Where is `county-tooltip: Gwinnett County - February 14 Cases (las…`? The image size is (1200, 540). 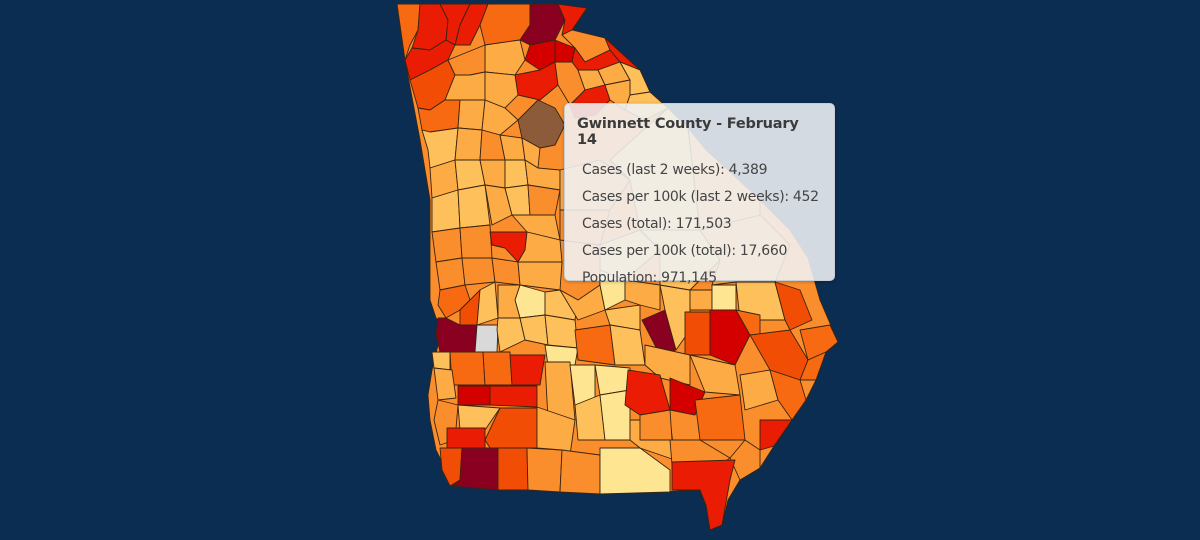
county-tooltip: Gwinnett County - February 14 Cases (las… is located at coordinates (699, 194).